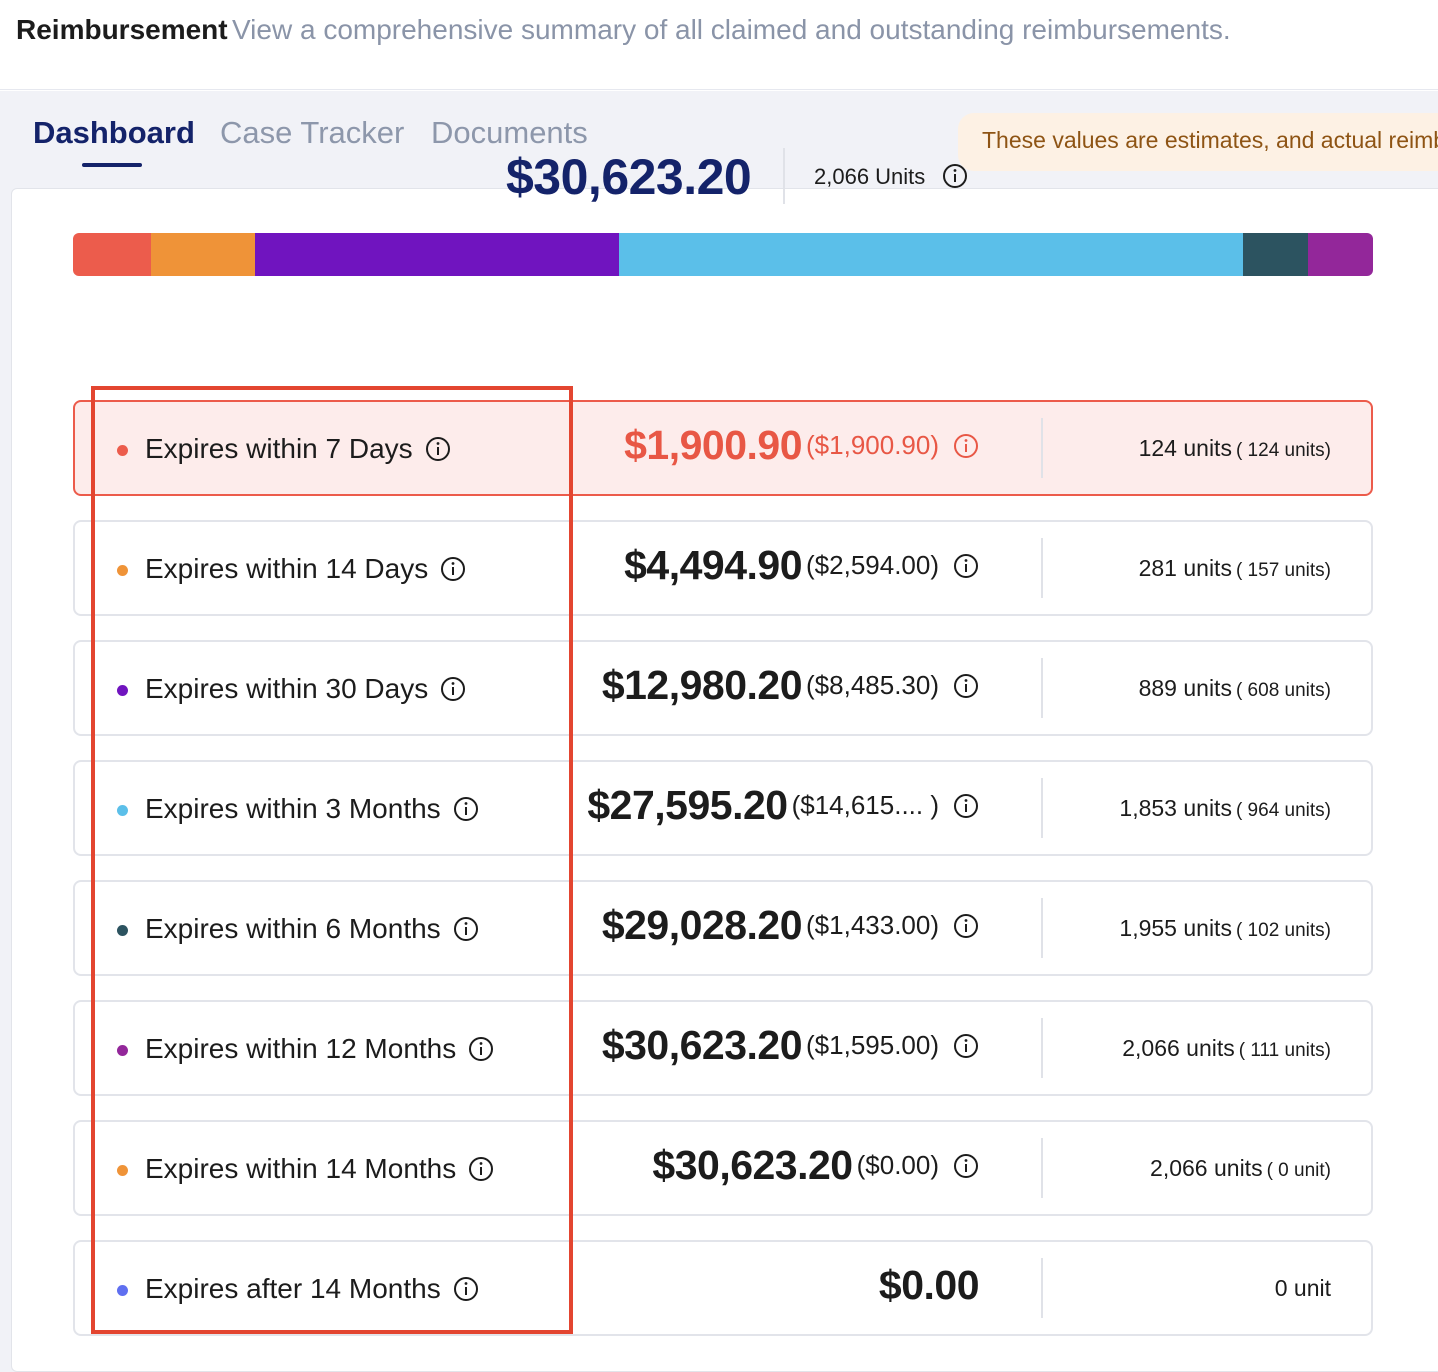 The height and width of the screenshot is (1372, 1438). I want to click on row-amount-group: $29,028.20 ($1,433.00), so click(790, 925).